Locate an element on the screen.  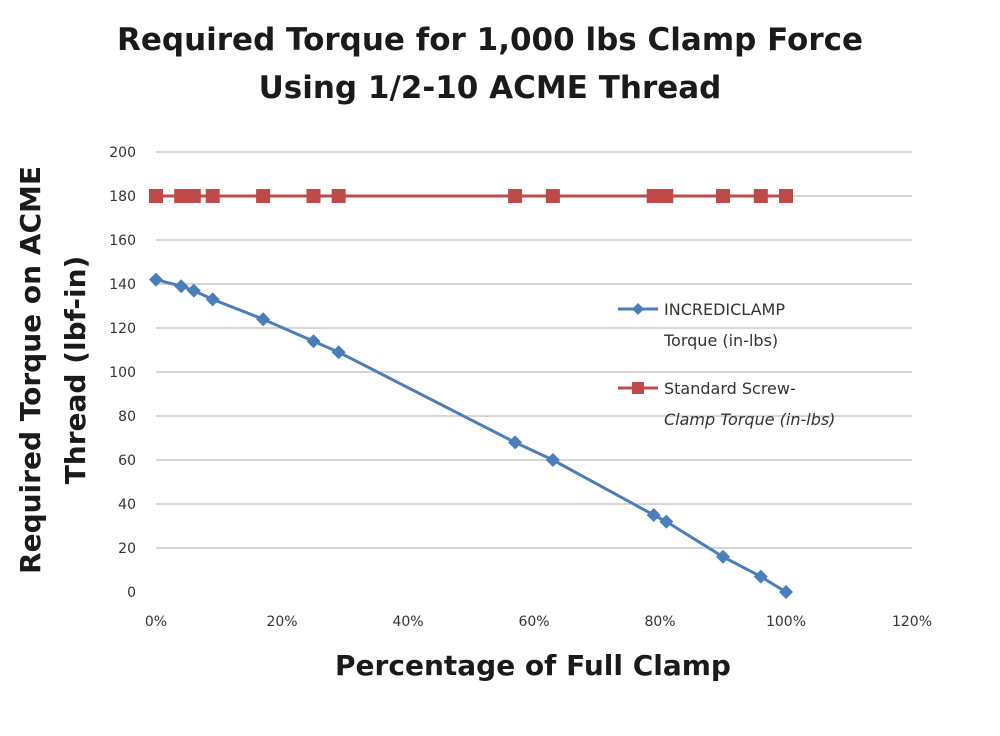
x-tick-label: 0% is located at coordinates (156, 622).